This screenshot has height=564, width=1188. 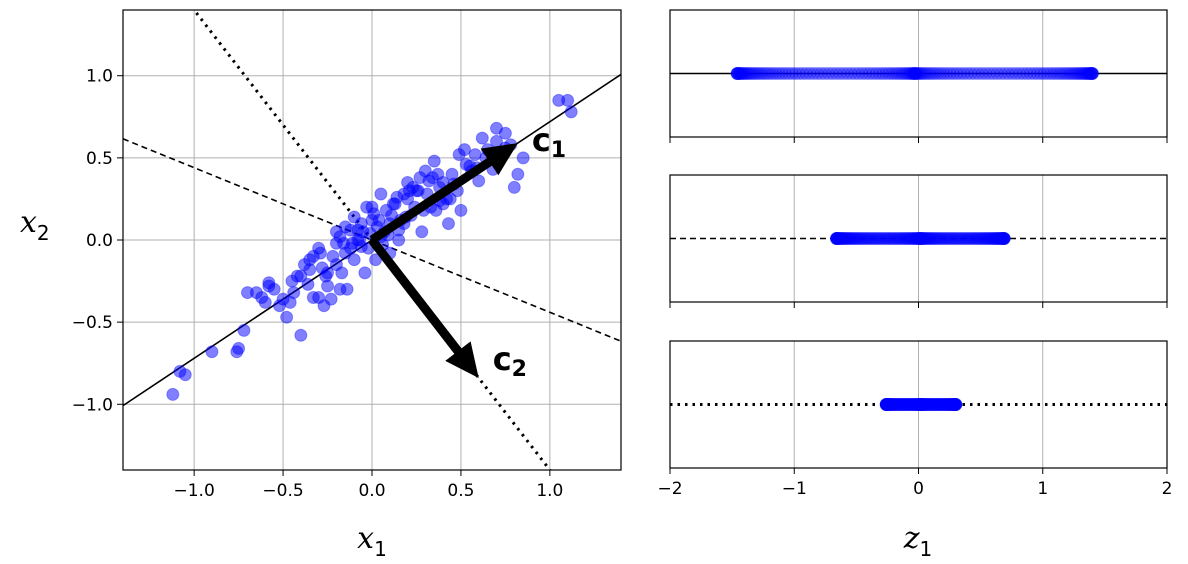 I want to click on x-tick-label: 0.5, so click(x=460, y=491).